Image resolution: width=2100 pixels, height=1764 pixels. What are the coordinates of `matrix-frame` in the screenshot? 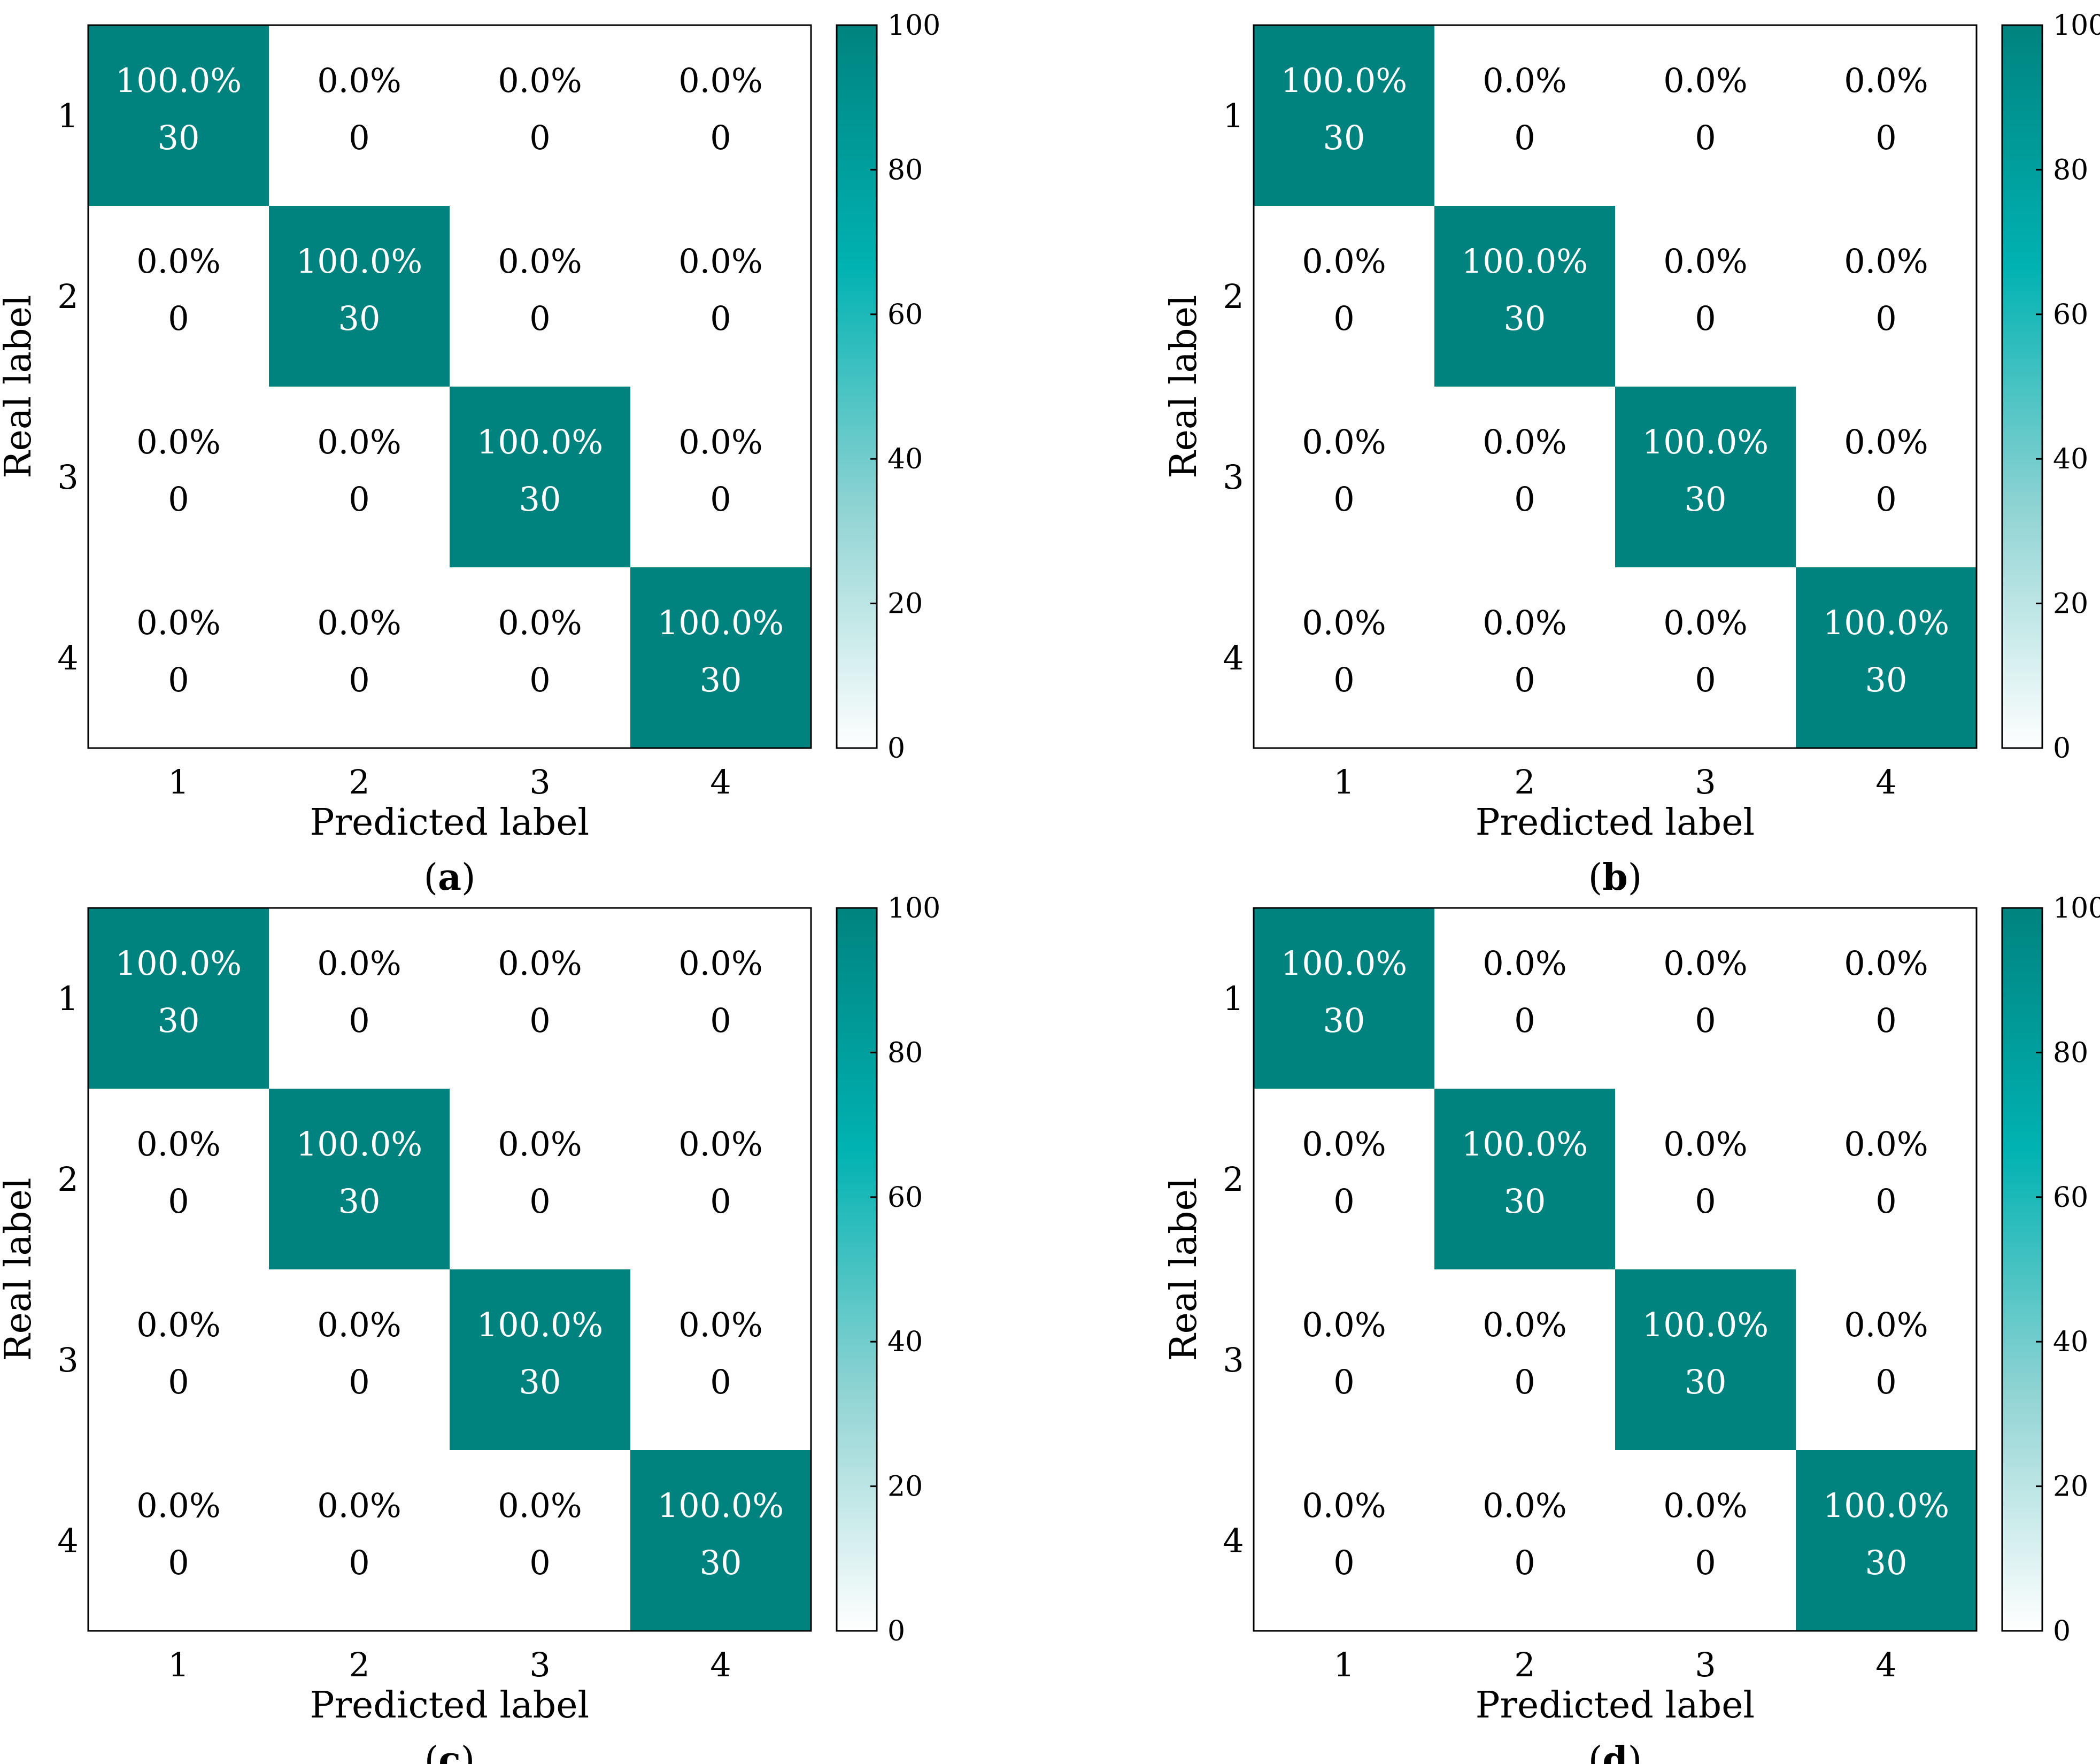 It's located at (449, 1269).